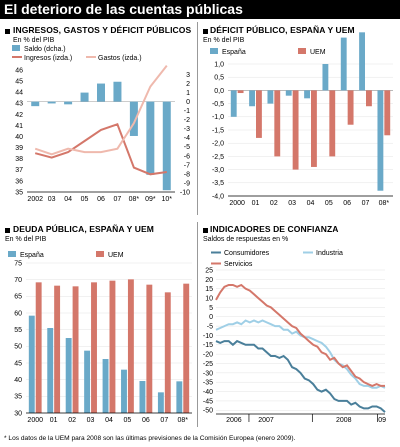 Image resolution: width=400 pixels, height=447 pixels. I want to click on y-left-tick-label: 42, so click(19, 115).